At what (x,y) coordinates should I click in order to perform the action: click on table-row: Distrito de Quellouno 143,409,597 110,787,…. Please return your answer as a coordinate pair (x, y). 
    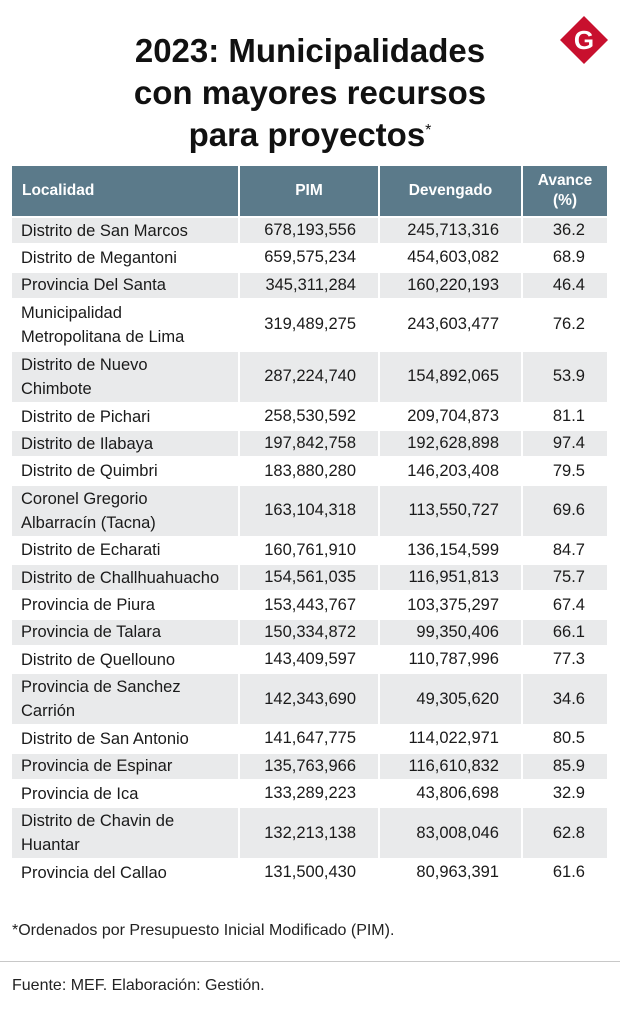
    Looking at the image, I should click on (309, 660).